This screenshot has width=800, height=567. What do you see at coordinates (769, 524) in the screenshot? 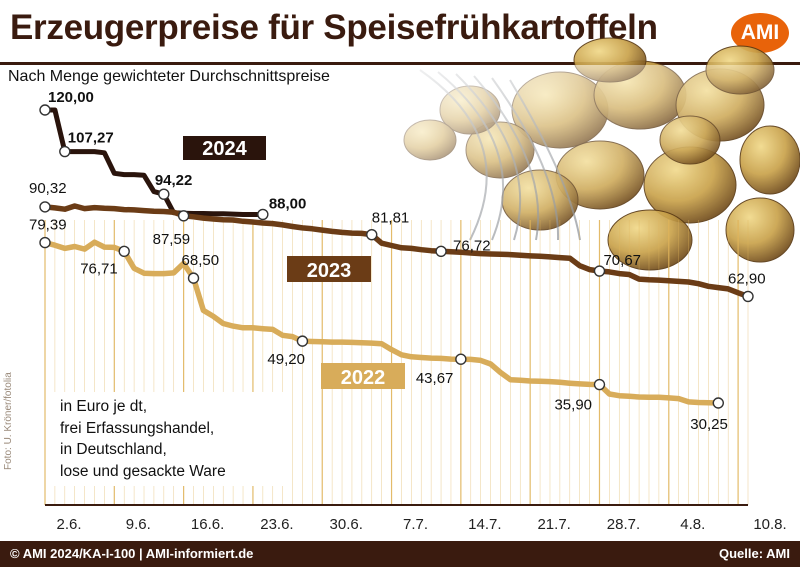
I see `x-tick-label: 10.8.` at bounding box center [769, 524].